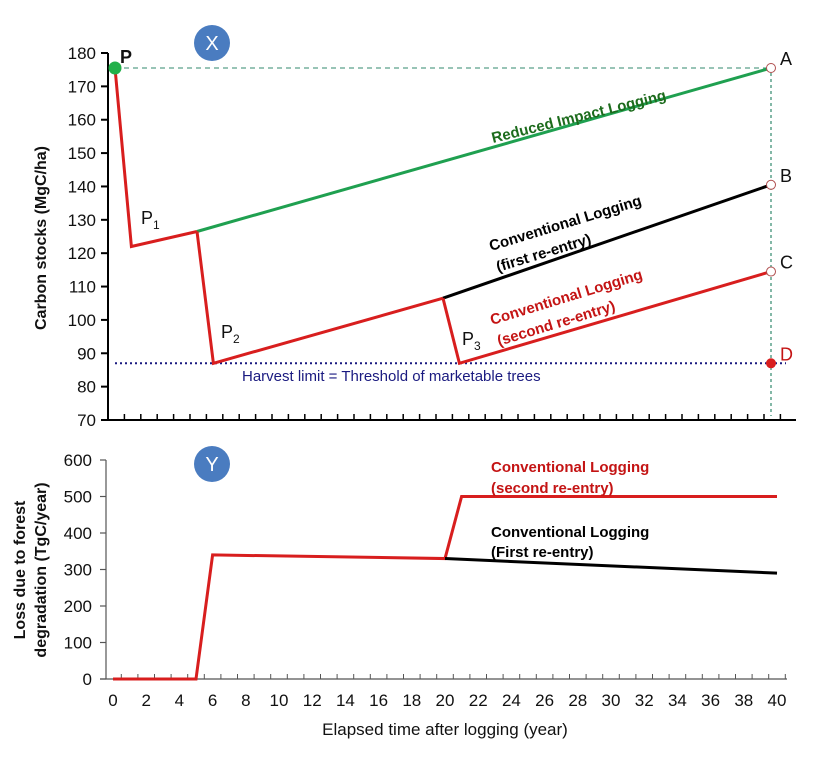 The height and width of the screenshot is (759, 837). Describe the element at coordinates (312, 700) in the screenshot. I see `bottom-x-tick-label: 12` at that location.